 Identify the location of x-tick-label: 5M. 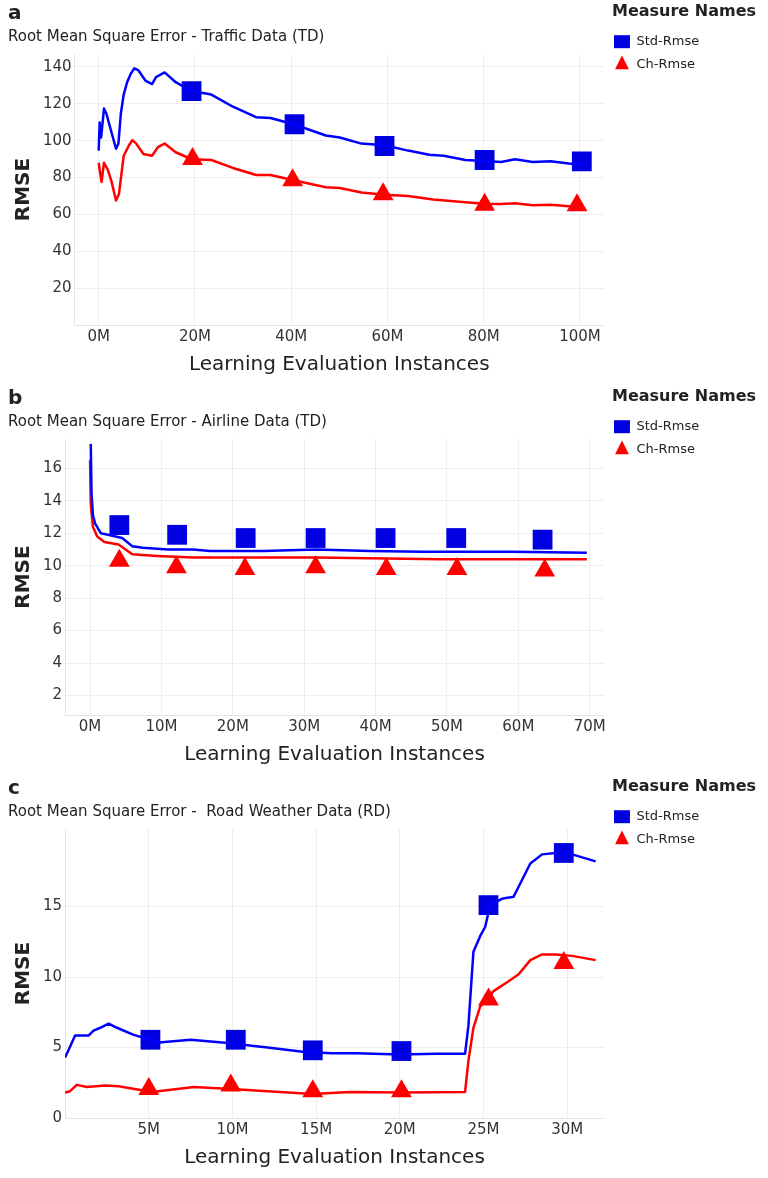
(149, 1128).